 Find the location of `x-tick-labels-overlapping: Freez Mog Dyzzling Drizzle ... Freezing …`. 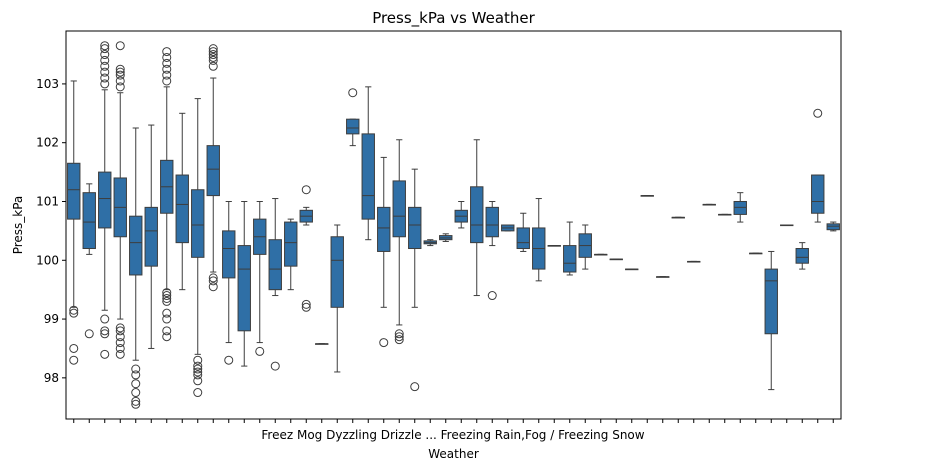

x-tick-labels-overlapping: Freez Mog Dyzzling Drizzle ... Freezing … is located at coordinates (452, 435).